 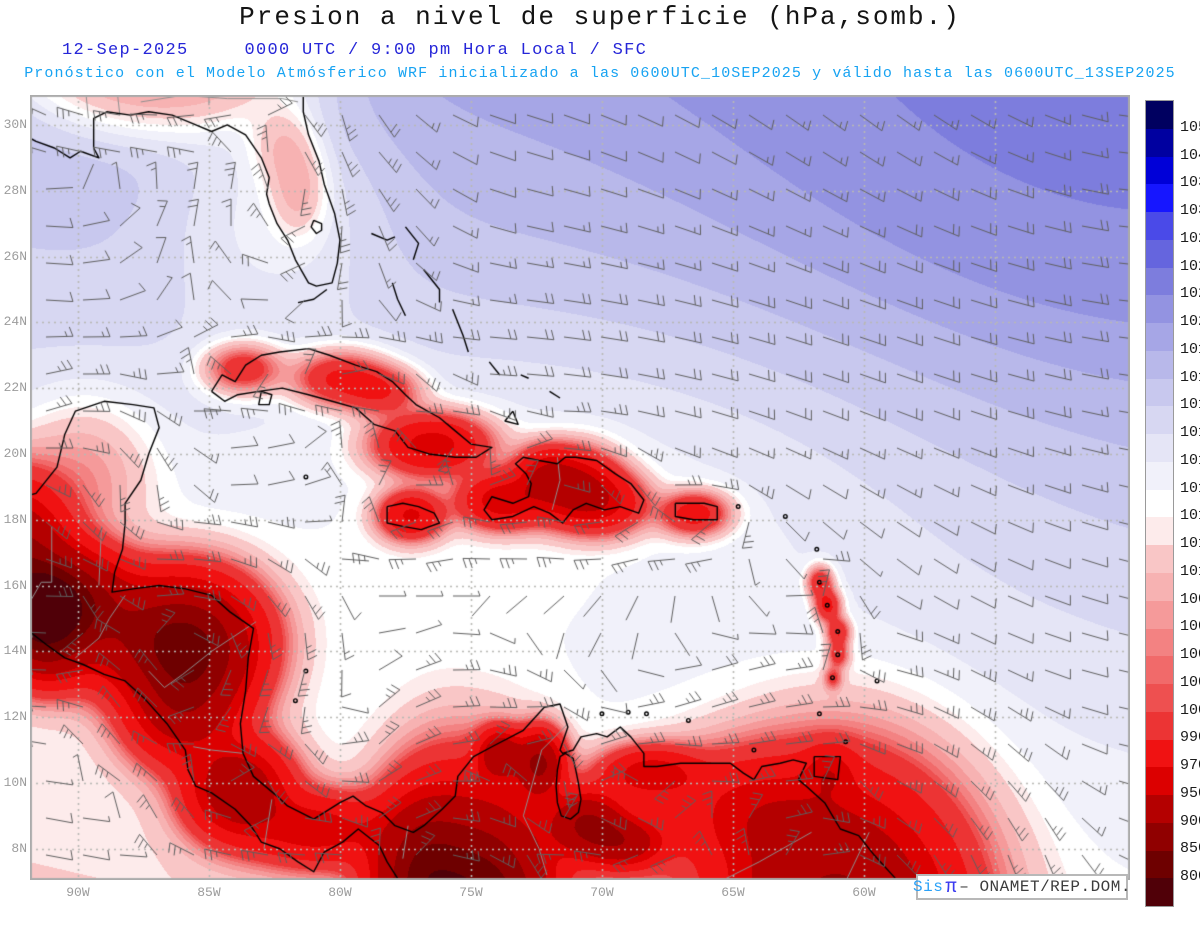 What do you see at coordinates (1190, 211) in the screenshot?
I see `colorbar-level-label: 1030` at bounding box center [1190, 211].